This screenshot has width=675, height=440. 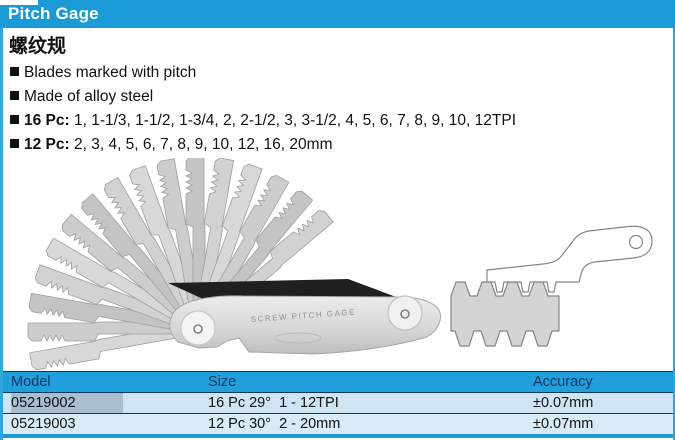 I want to click on table-row: 05219002 16 Pc 29° 1 - 12TPI ±0.07mm, so click(x=338, y=403).